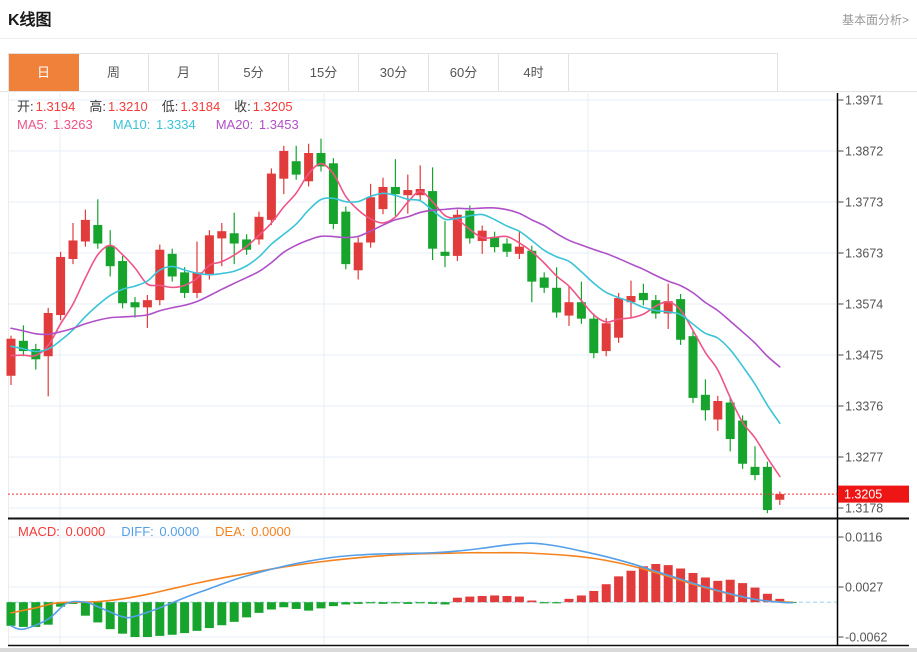 The image size is (917, 652). What do you see at coordinates (534, 73) in the screenshot?
I see `tab-4hour: 4时` at bounding box center [534, 73].